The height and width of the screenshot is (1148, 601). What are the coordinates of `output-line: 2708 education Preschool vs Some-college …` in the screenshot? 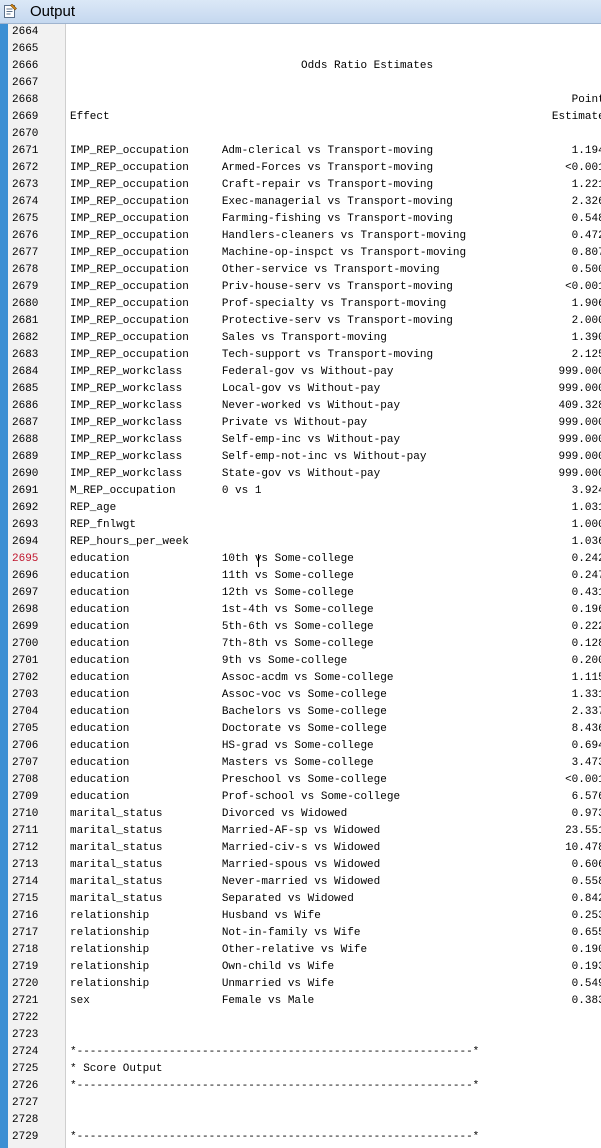 It's located at (300, 780).